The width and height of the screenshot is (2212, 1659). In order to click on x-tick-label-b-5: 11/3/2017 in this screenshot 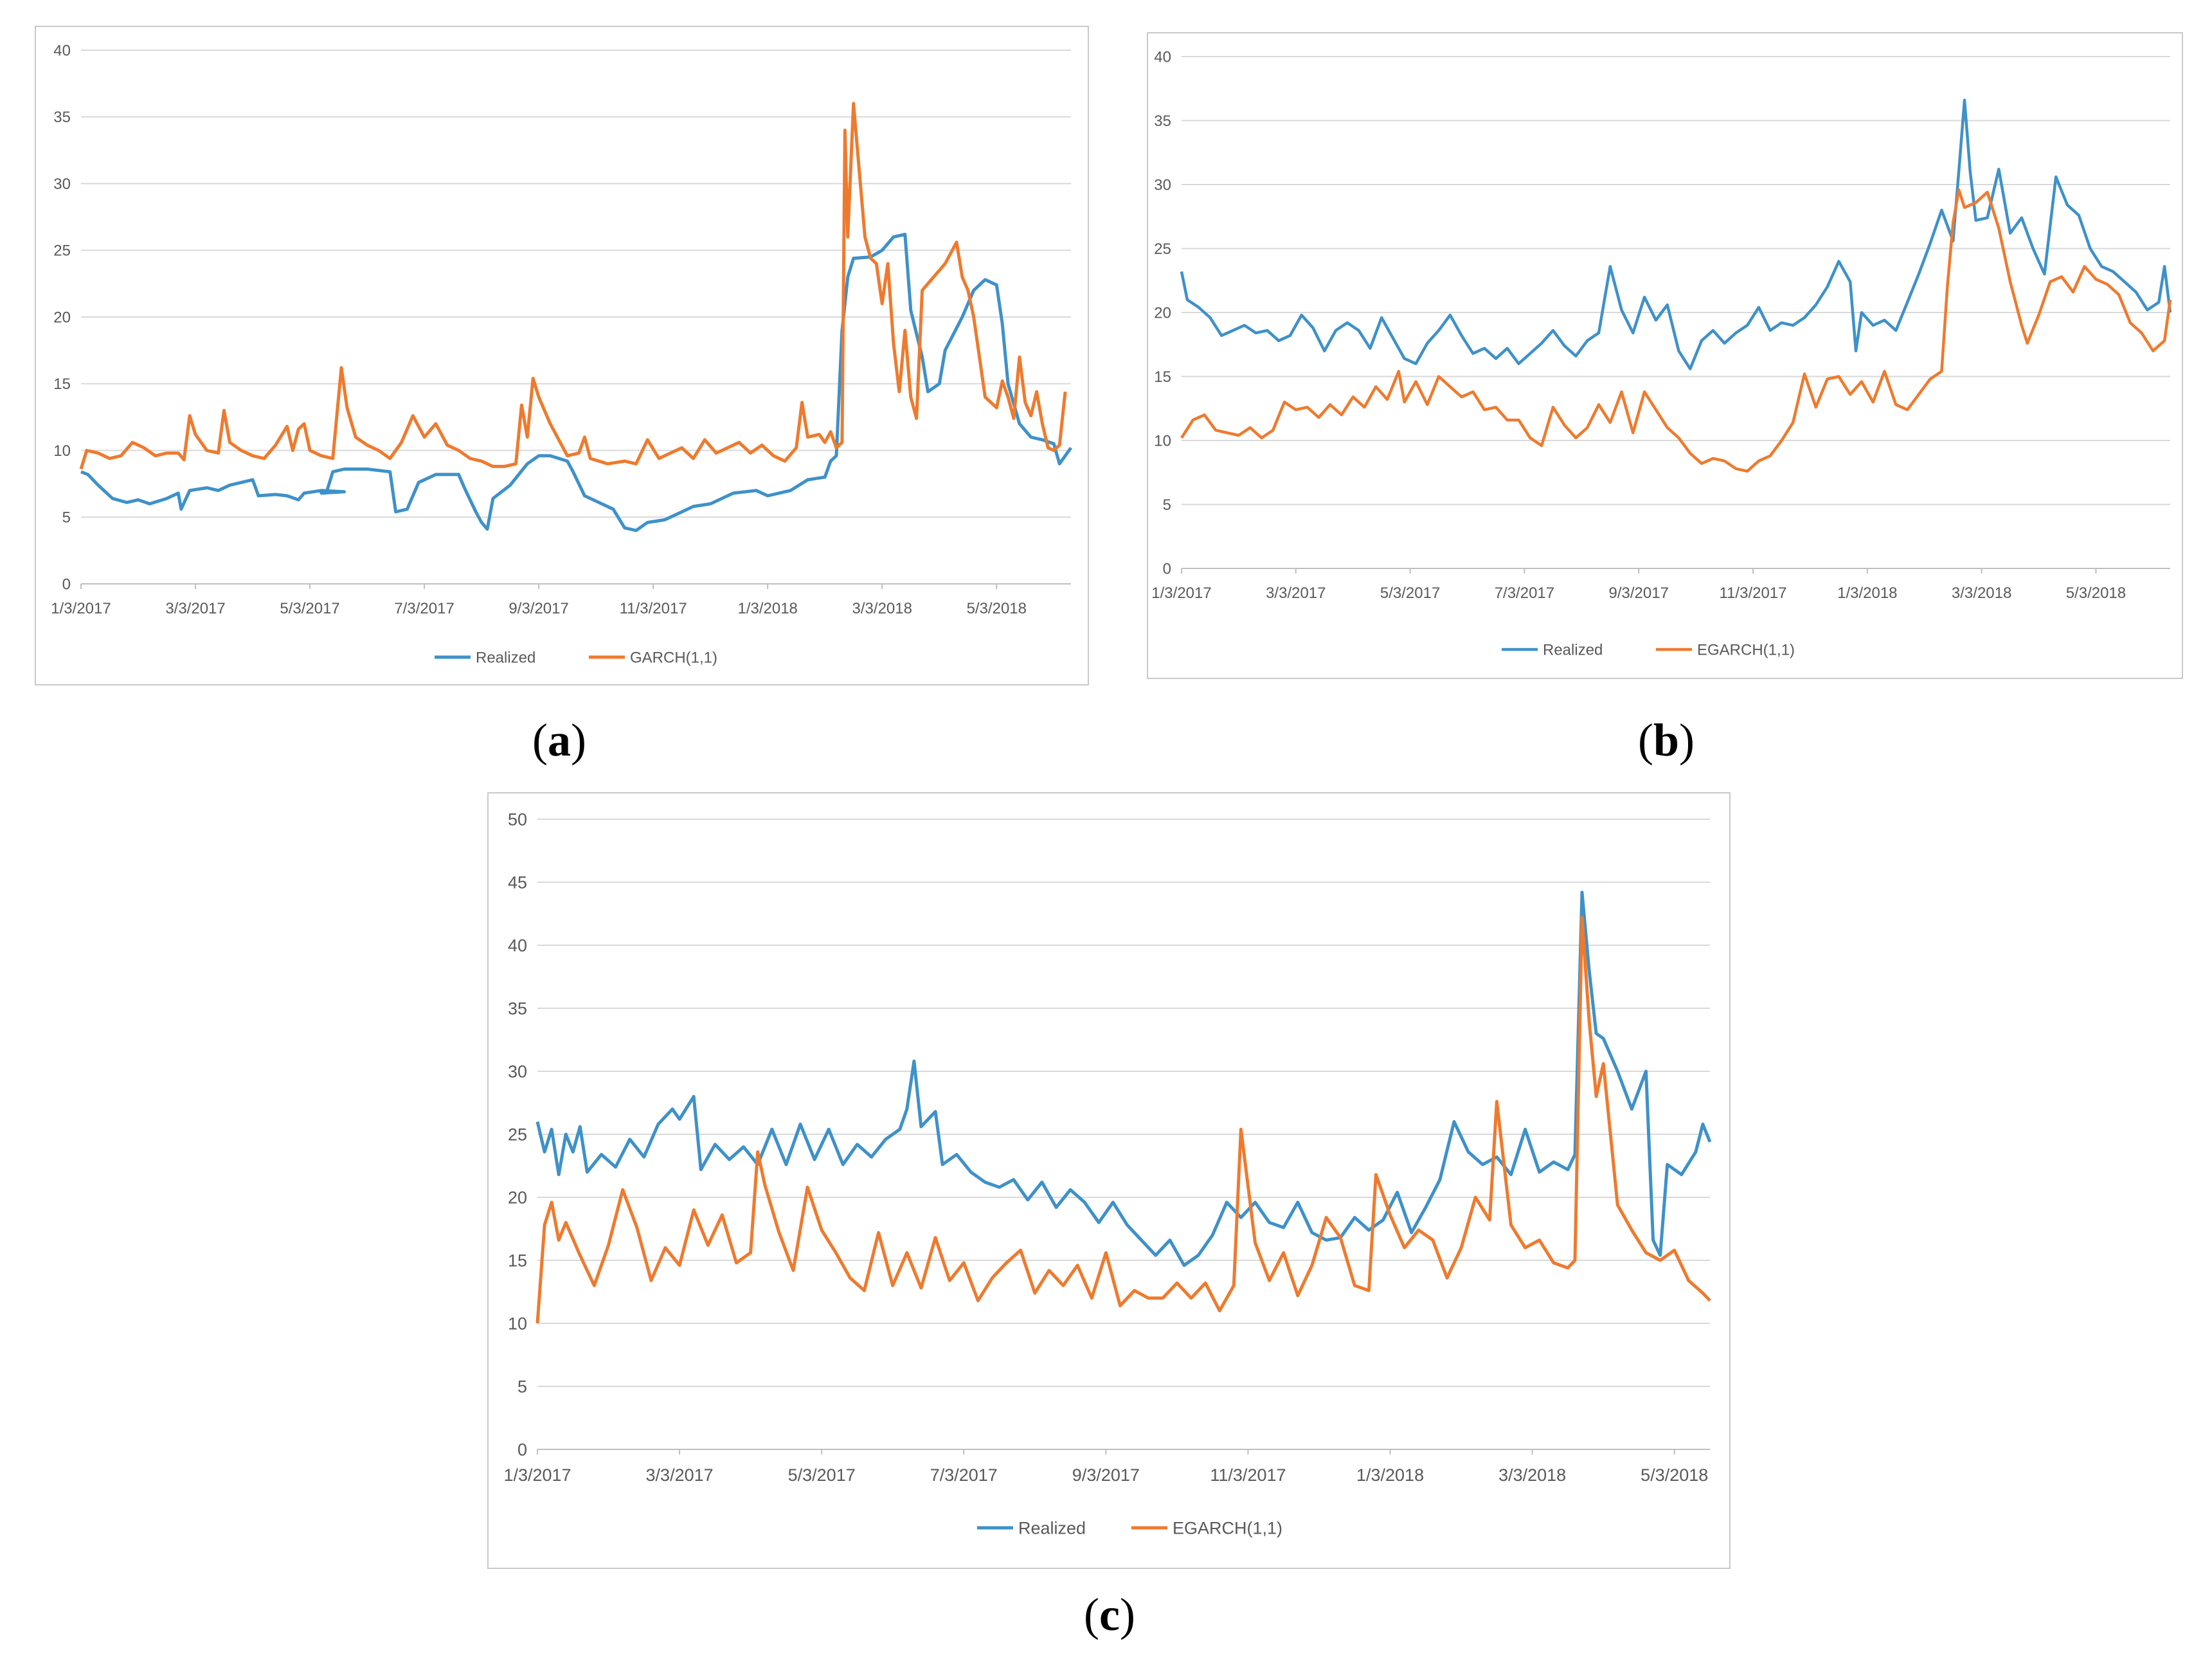, I will do `click(1754, 593)`.